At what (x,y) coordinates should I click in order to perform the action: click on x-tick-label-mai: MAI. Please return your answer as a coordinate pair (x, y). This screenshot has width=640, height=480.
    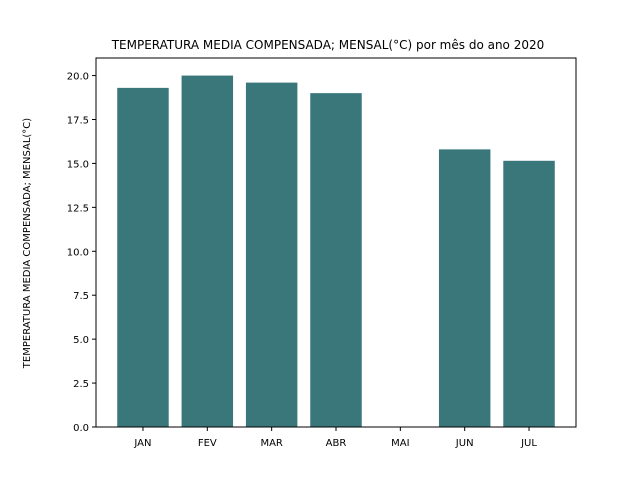
    Looking at the image, I should click on (400, 443).